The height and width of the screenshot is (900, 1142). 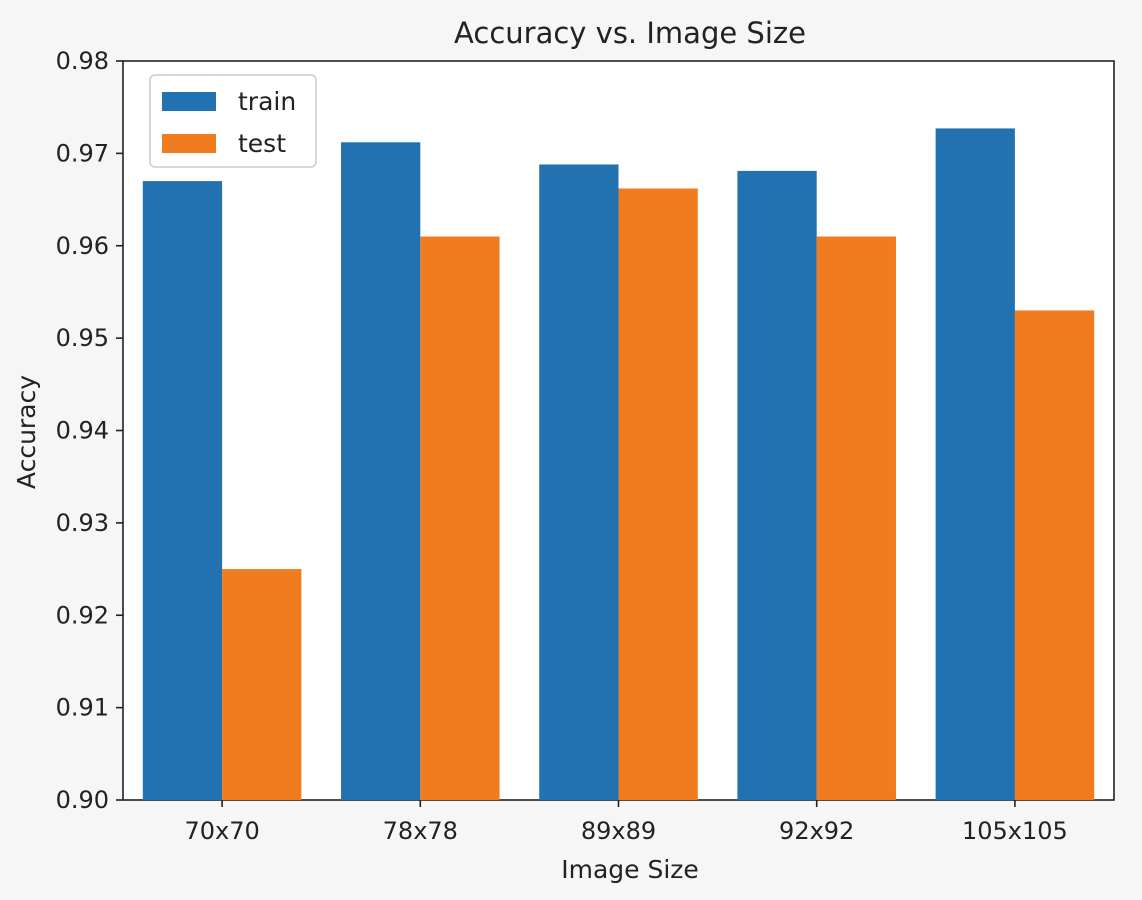 I want to click on chart-title: Accuracy vs. Image Size, so click(x=630, y=33).